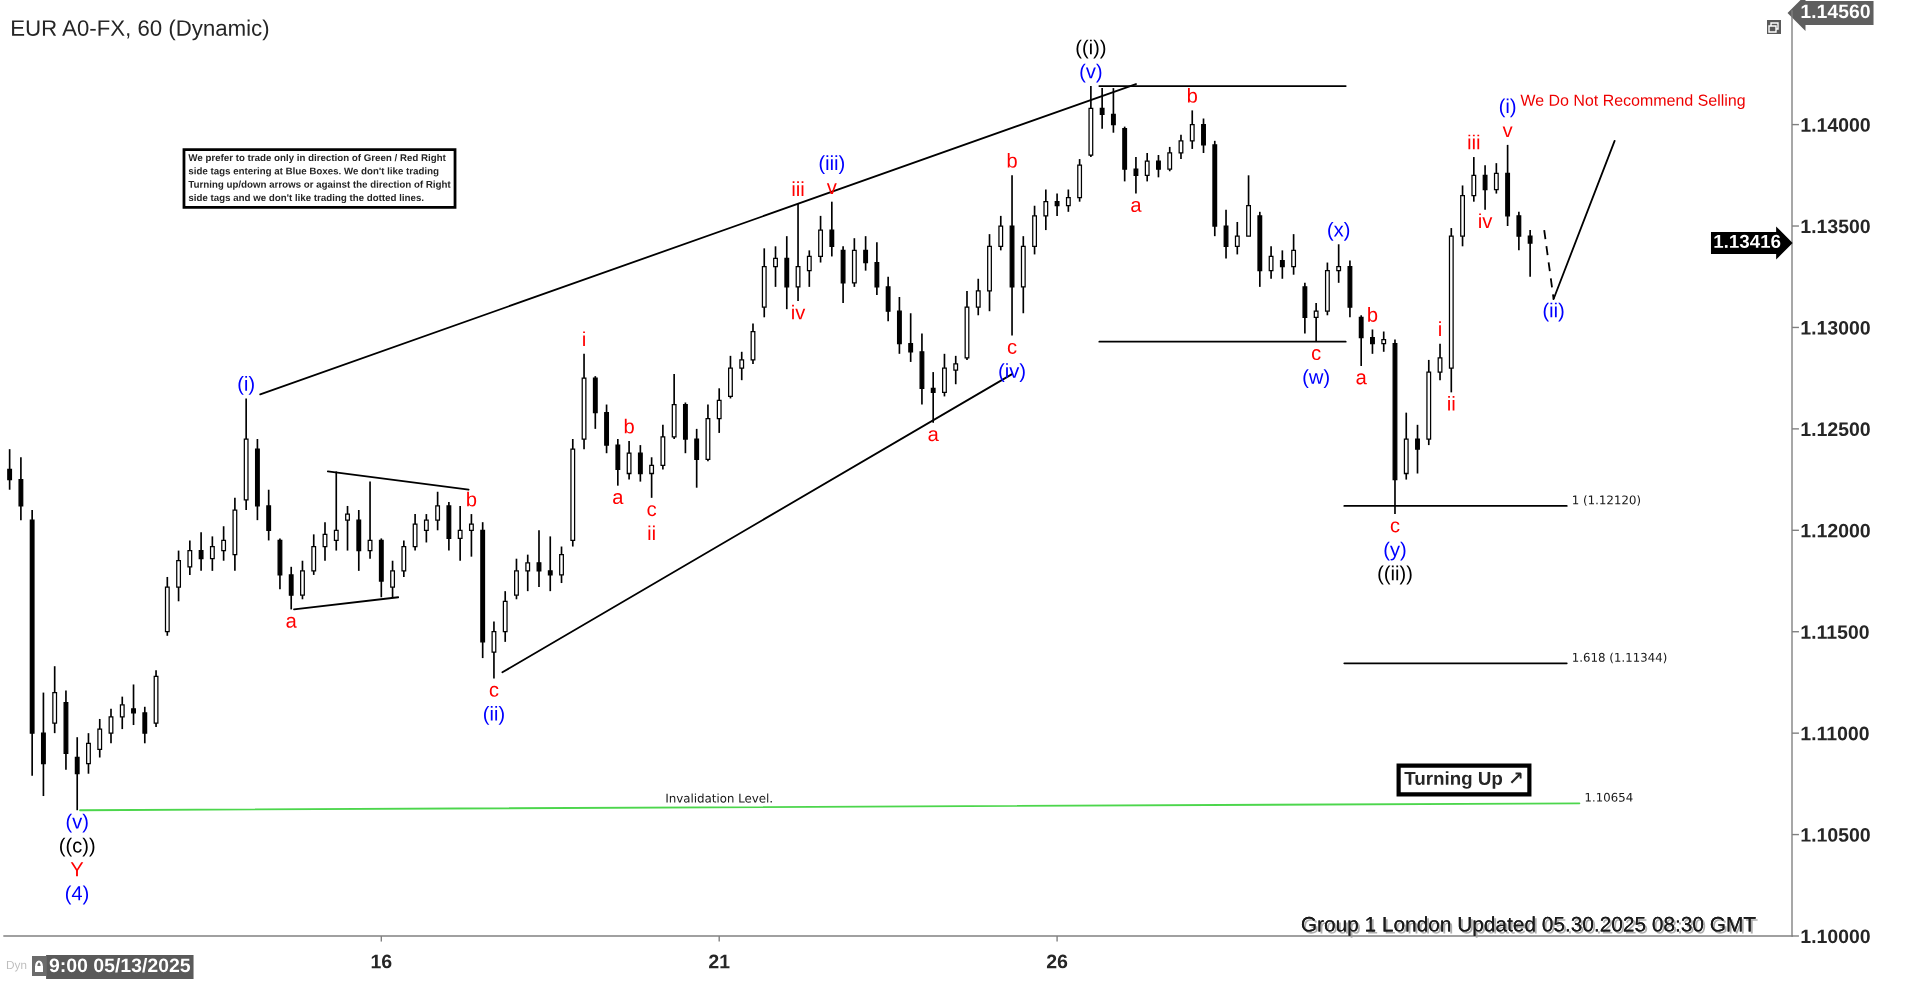 This screenshot has height=981, width=1912. I want to click on text: Dyn, so click(16, 966).